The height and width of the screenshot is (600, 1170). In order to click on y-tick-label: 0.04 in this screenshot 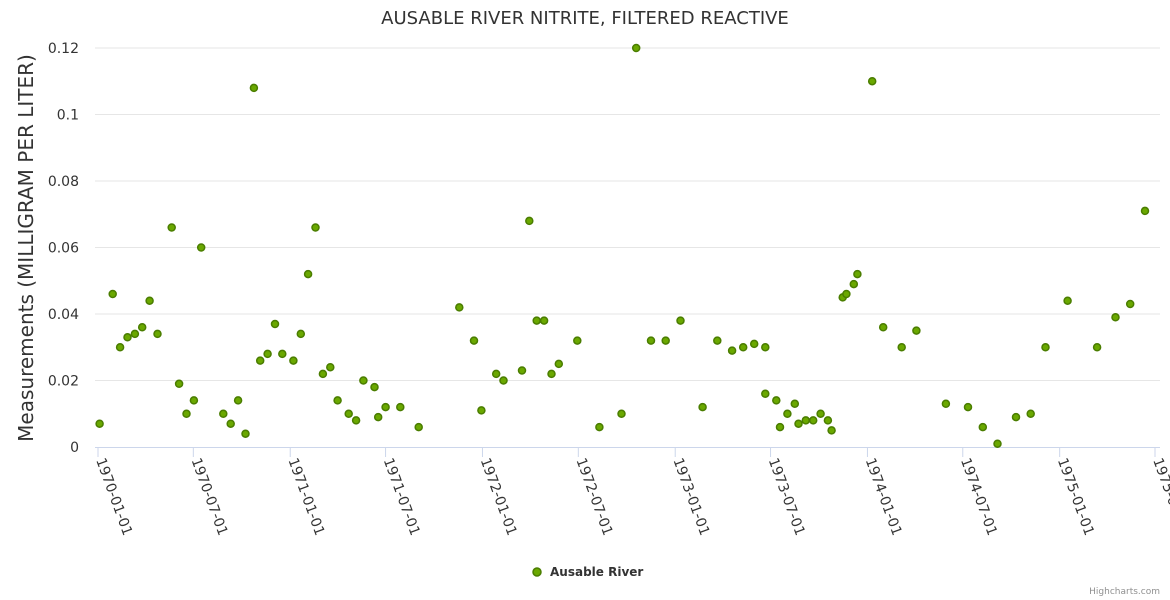, I will do `click(63, 315)`.